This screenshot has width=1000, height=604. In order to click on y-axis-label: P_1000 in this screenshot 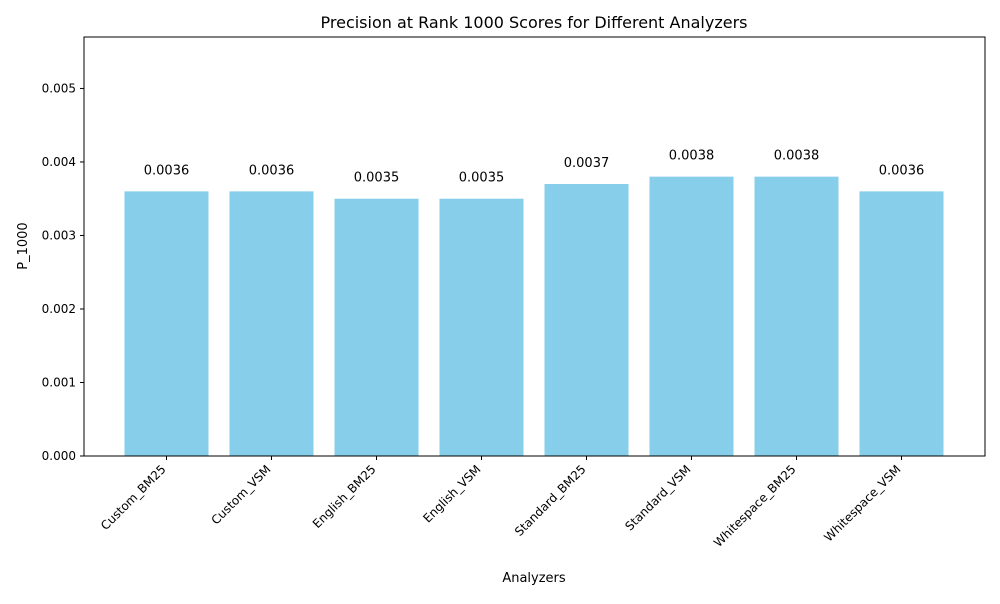, I will do `click(23, 245)`.